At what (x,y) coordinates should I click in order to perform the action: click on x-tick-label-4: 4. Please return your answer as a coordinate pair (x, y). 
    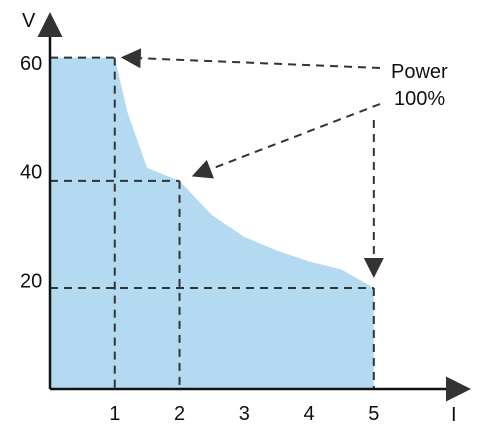
    Looking at the image, I should click on (308, 414).